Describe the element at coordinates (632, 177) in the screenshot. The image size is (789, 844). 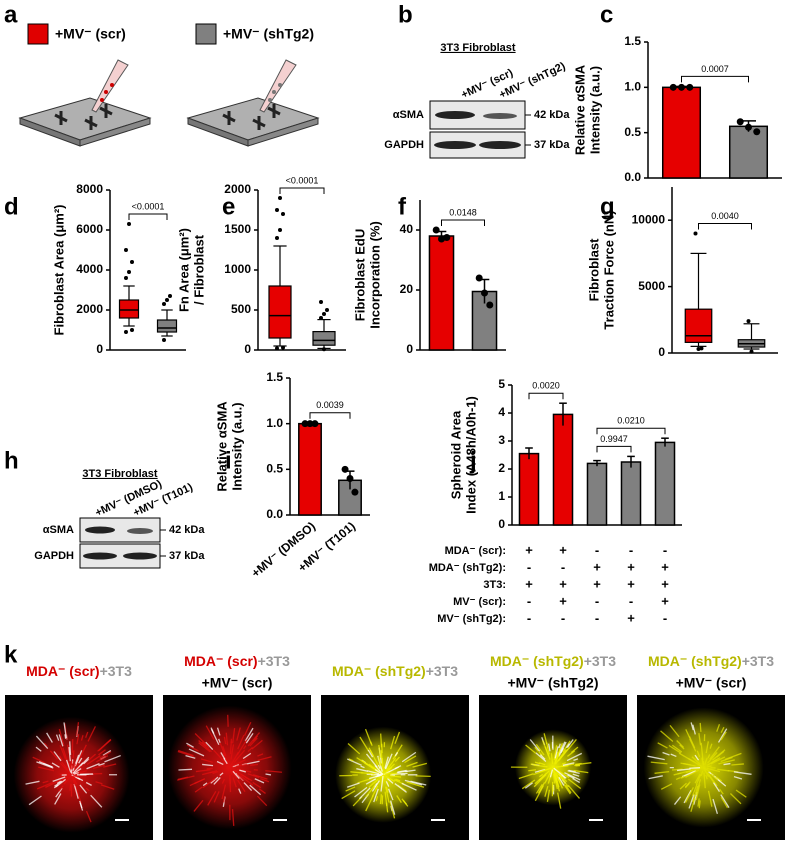
I see `y-tick-label: 0.0` at that location.